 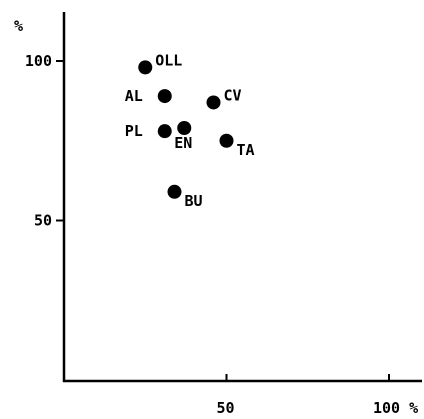 What do you see at coordinates (134, 96) in the screenshot?
I see `point-label-al: AL` at bounding box center [134, 96].